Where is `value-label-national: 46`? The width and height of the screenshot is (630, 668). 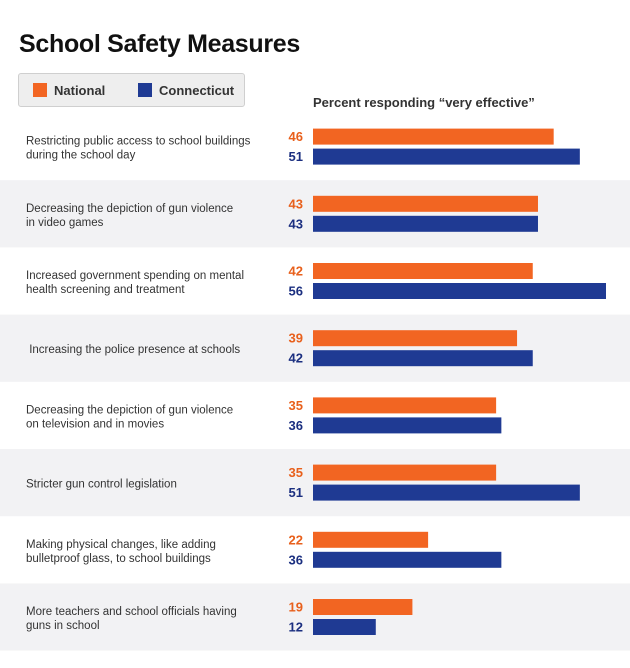
value-label-national: 46 is located at coordinates (296, 136).